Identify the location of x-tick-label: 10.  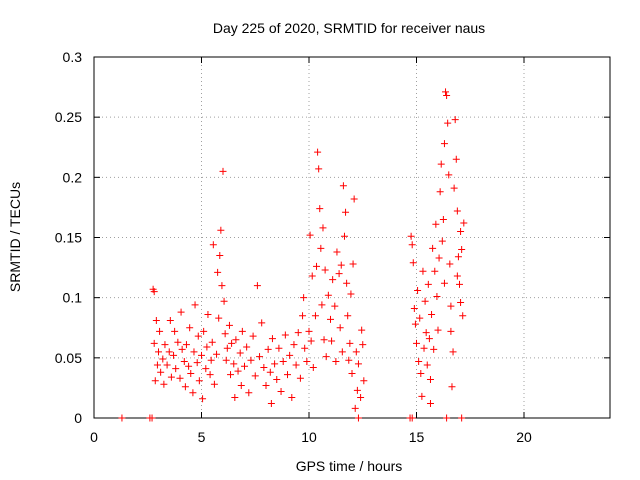
(309, 437).